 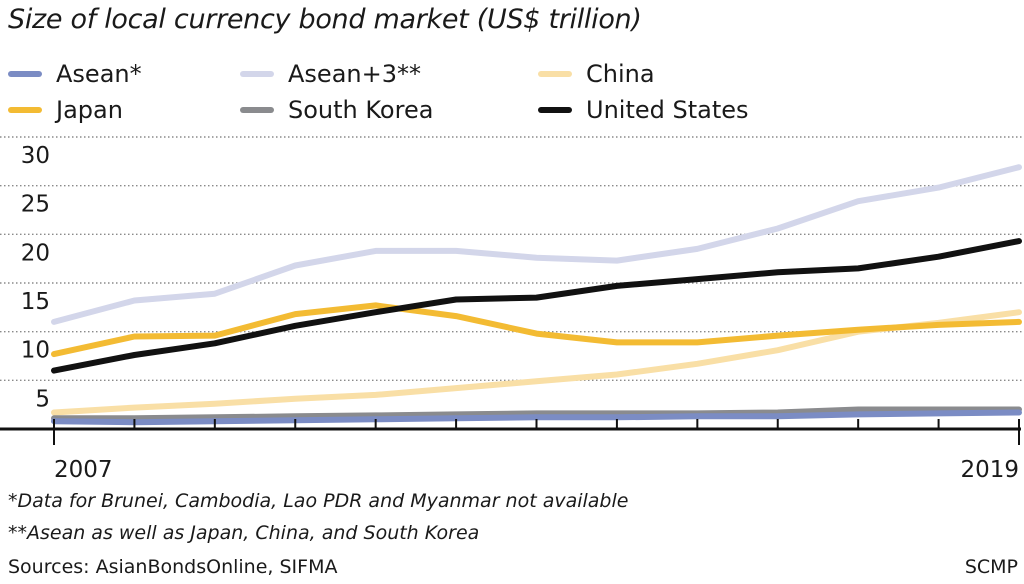 What do you see at coordinates (35, 351) in the screenshot?
I see `y-tick-label: 10` at bounding box center [35, 351].